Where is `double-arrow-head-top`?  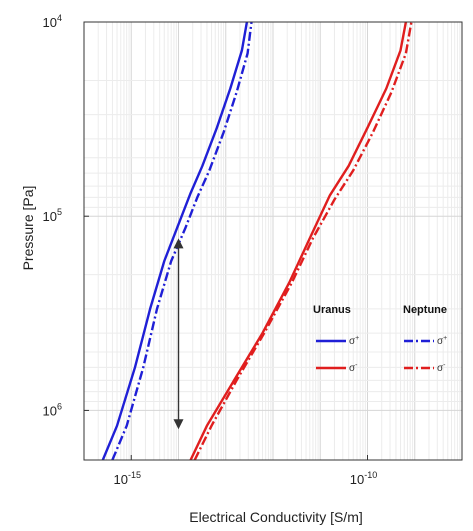 double-arrow-head-top is located at coordinates (178, 243).